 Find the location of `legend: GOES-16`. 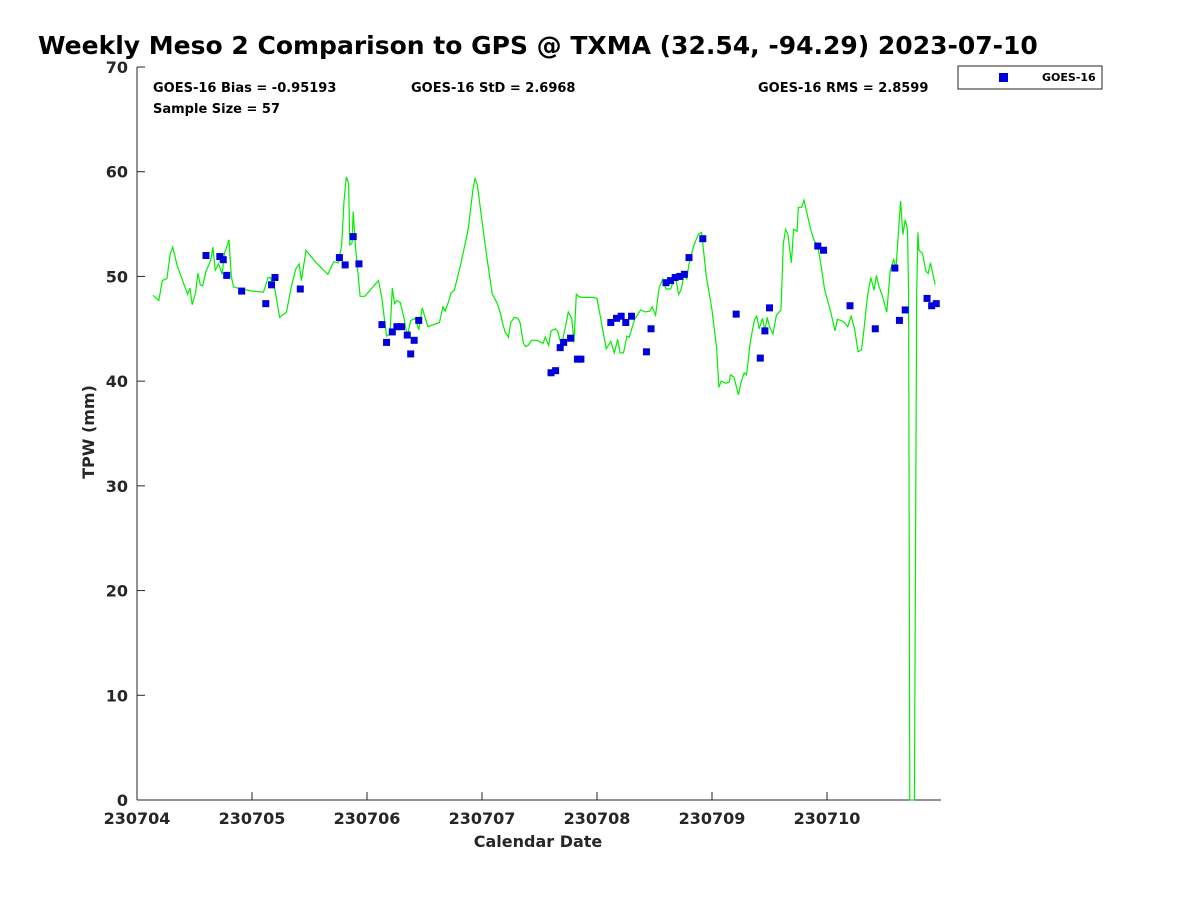

legend: GOES-16 is located at coordinates (1030, 77).